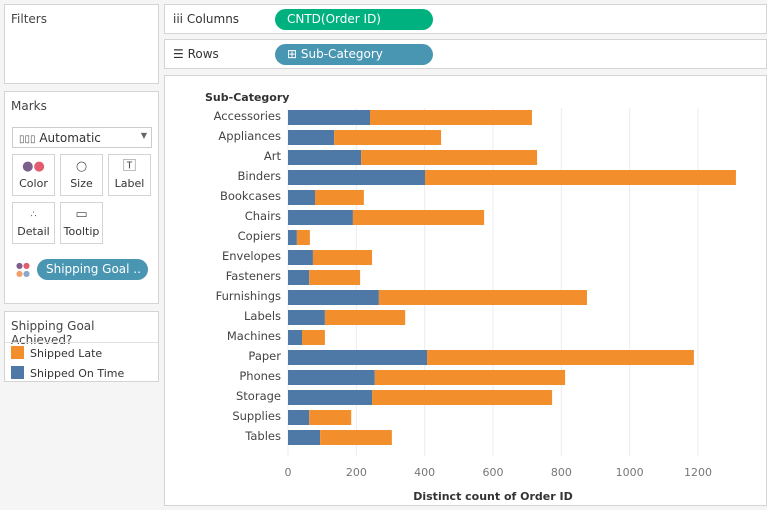 This screenshot has height=510, width=767. What do you see at coordinates (263, 216) in the screenshot?
I see `category-label: Chairs` at bounding box center [263, 216].